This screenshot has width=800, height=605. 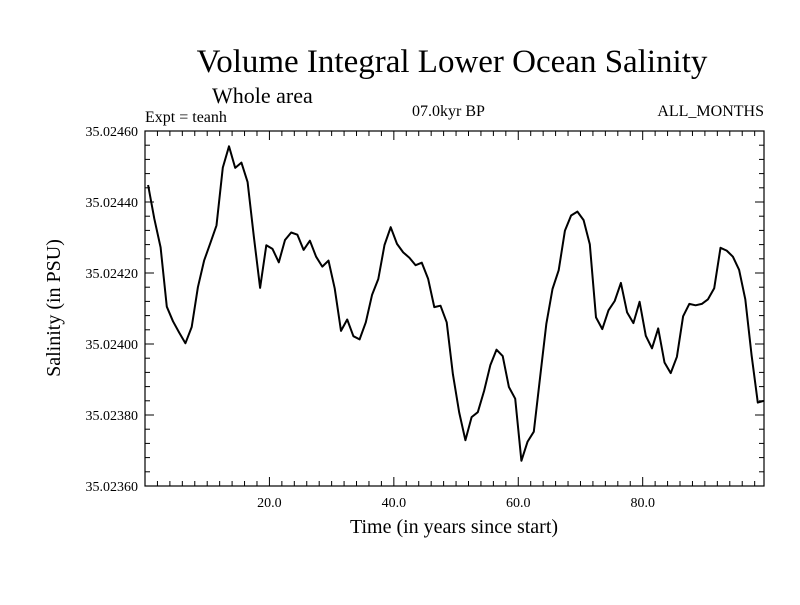 What do you see at coordinates (262, 95) in the screenshot?
I see `chart-subtitle: Whole area` at bounding box center [262, 95].